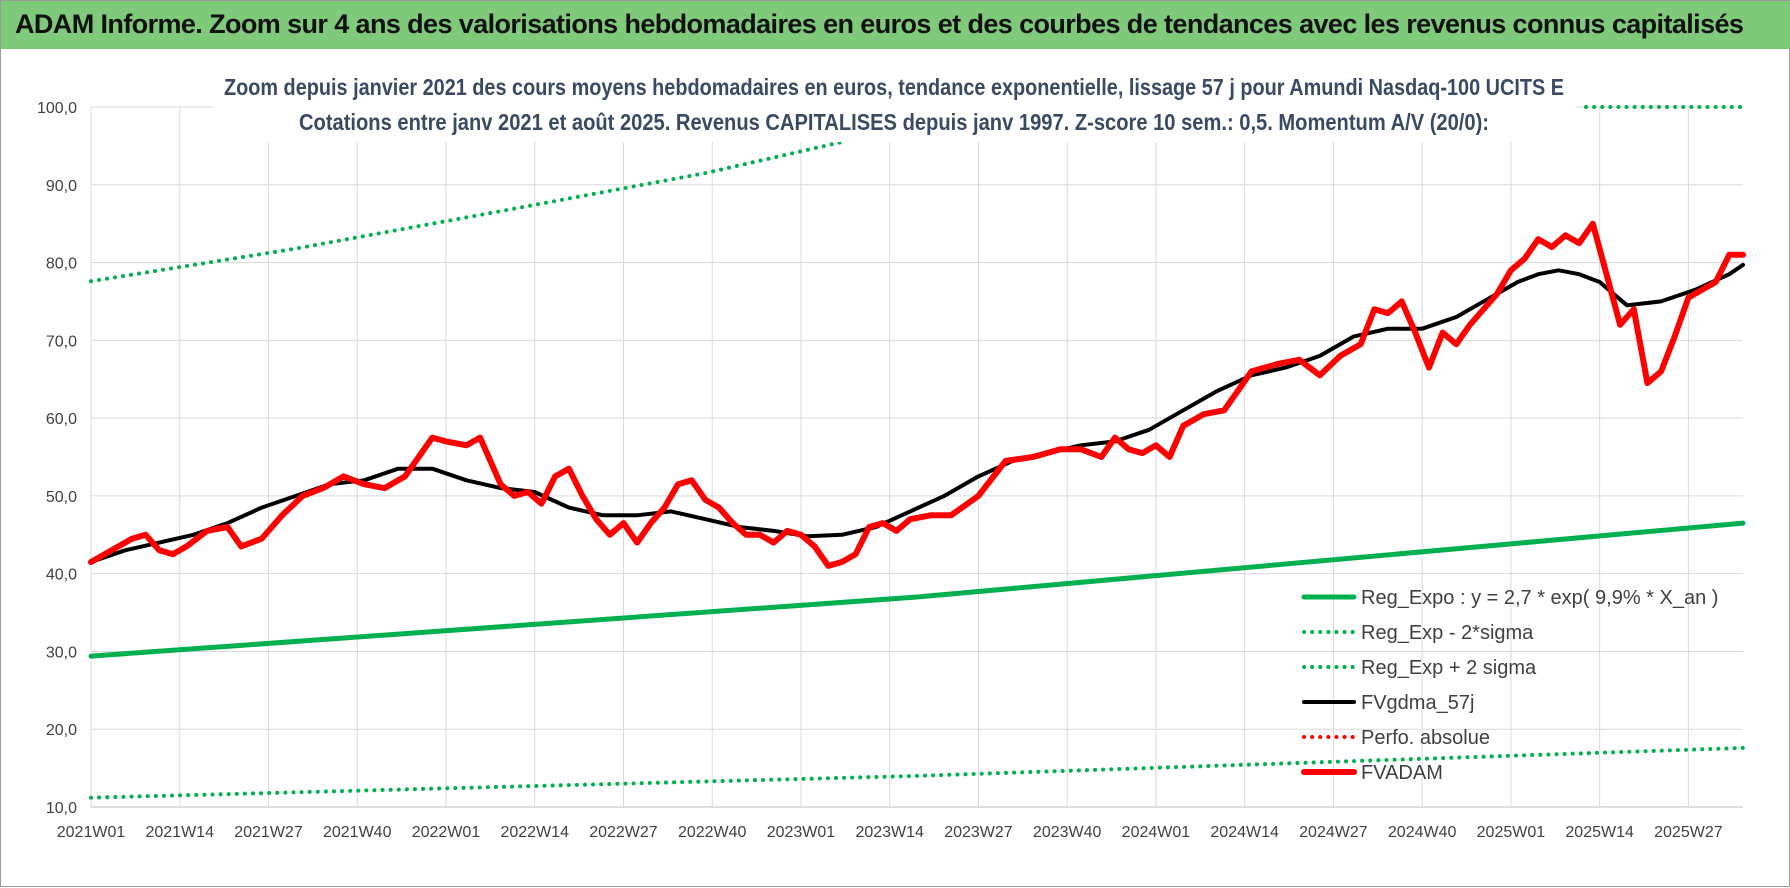 This screenshot has height=888, width=1790. I want to click on legend-label: FVgdma_57j, so click(1417, 703).